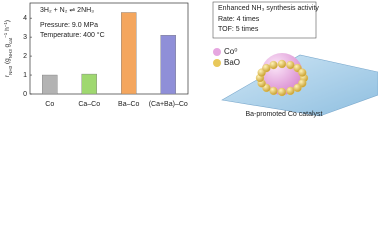 The height and width of the screenshot is (240, 378). I want to click on annotation: Temperature: 400 °C, so click(72, 35).